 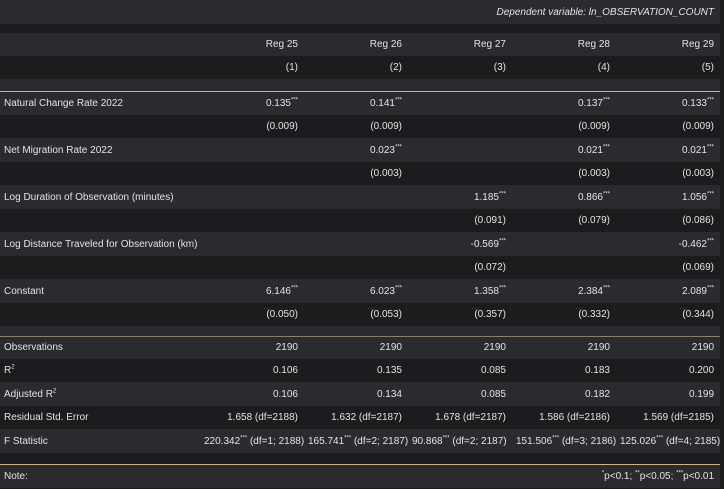 What do you see at coordinates (668, 441) in the screenshot?
I see `stat-cell: 125.026*** (df=4; 2185)` at bounding box center [668, 441].